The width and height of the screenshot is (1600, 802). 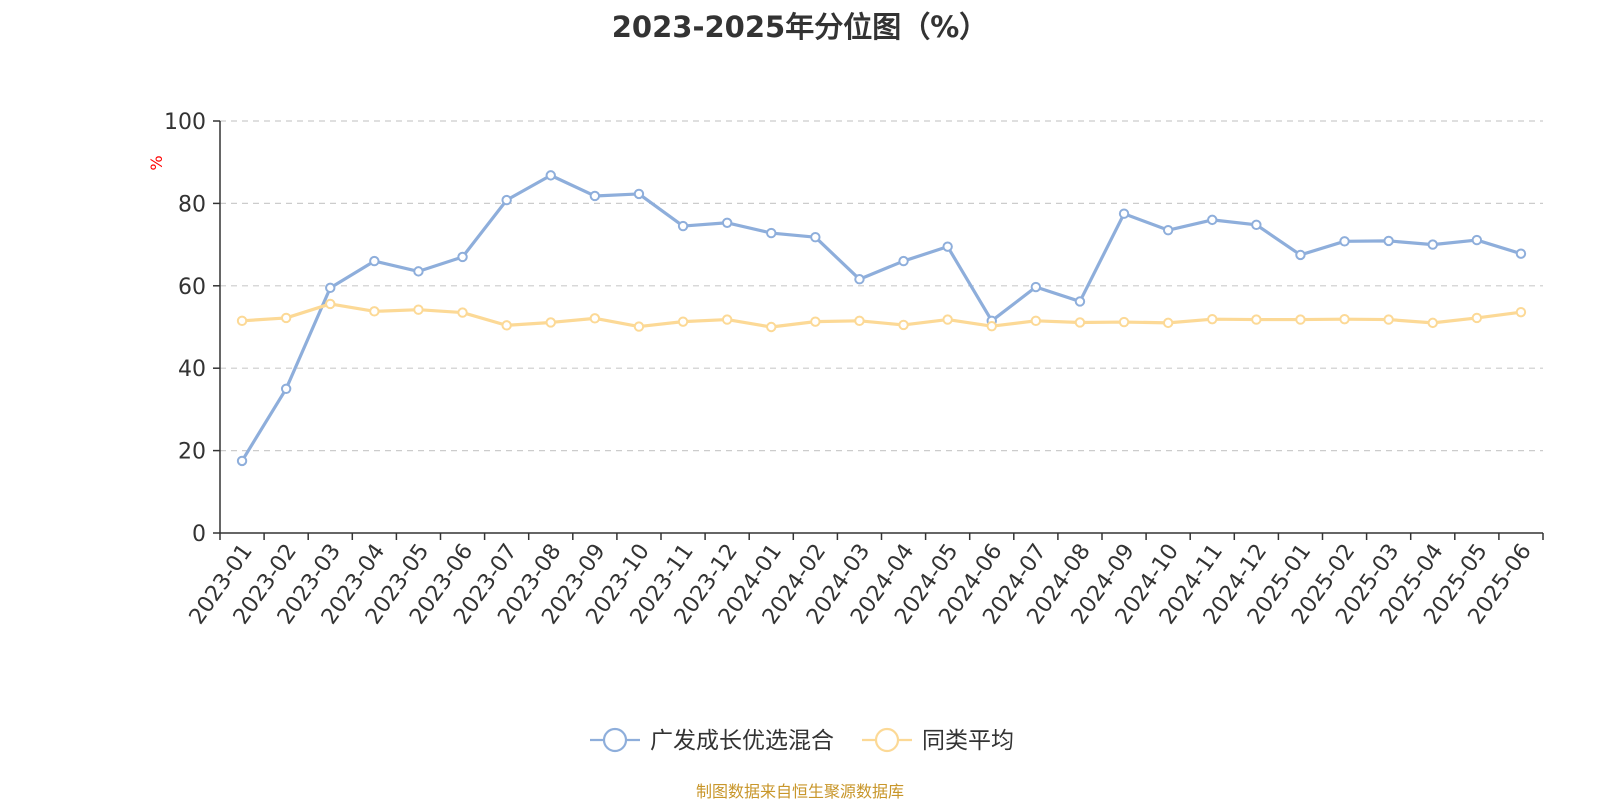 What do you see at coordinates (192, 452) in the screenshot?
I see `y-tick-label: 20` at bounding box center [192, 452].